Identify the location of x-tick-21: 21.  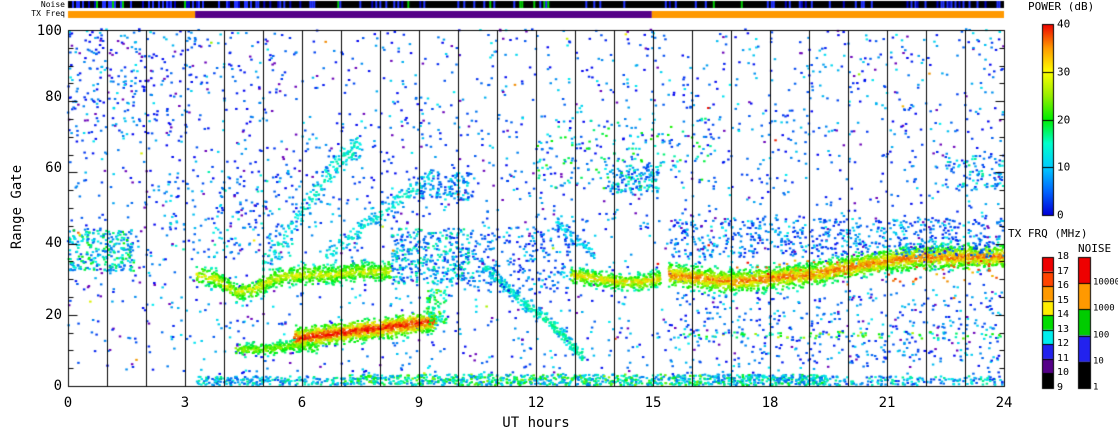
(887, 403).